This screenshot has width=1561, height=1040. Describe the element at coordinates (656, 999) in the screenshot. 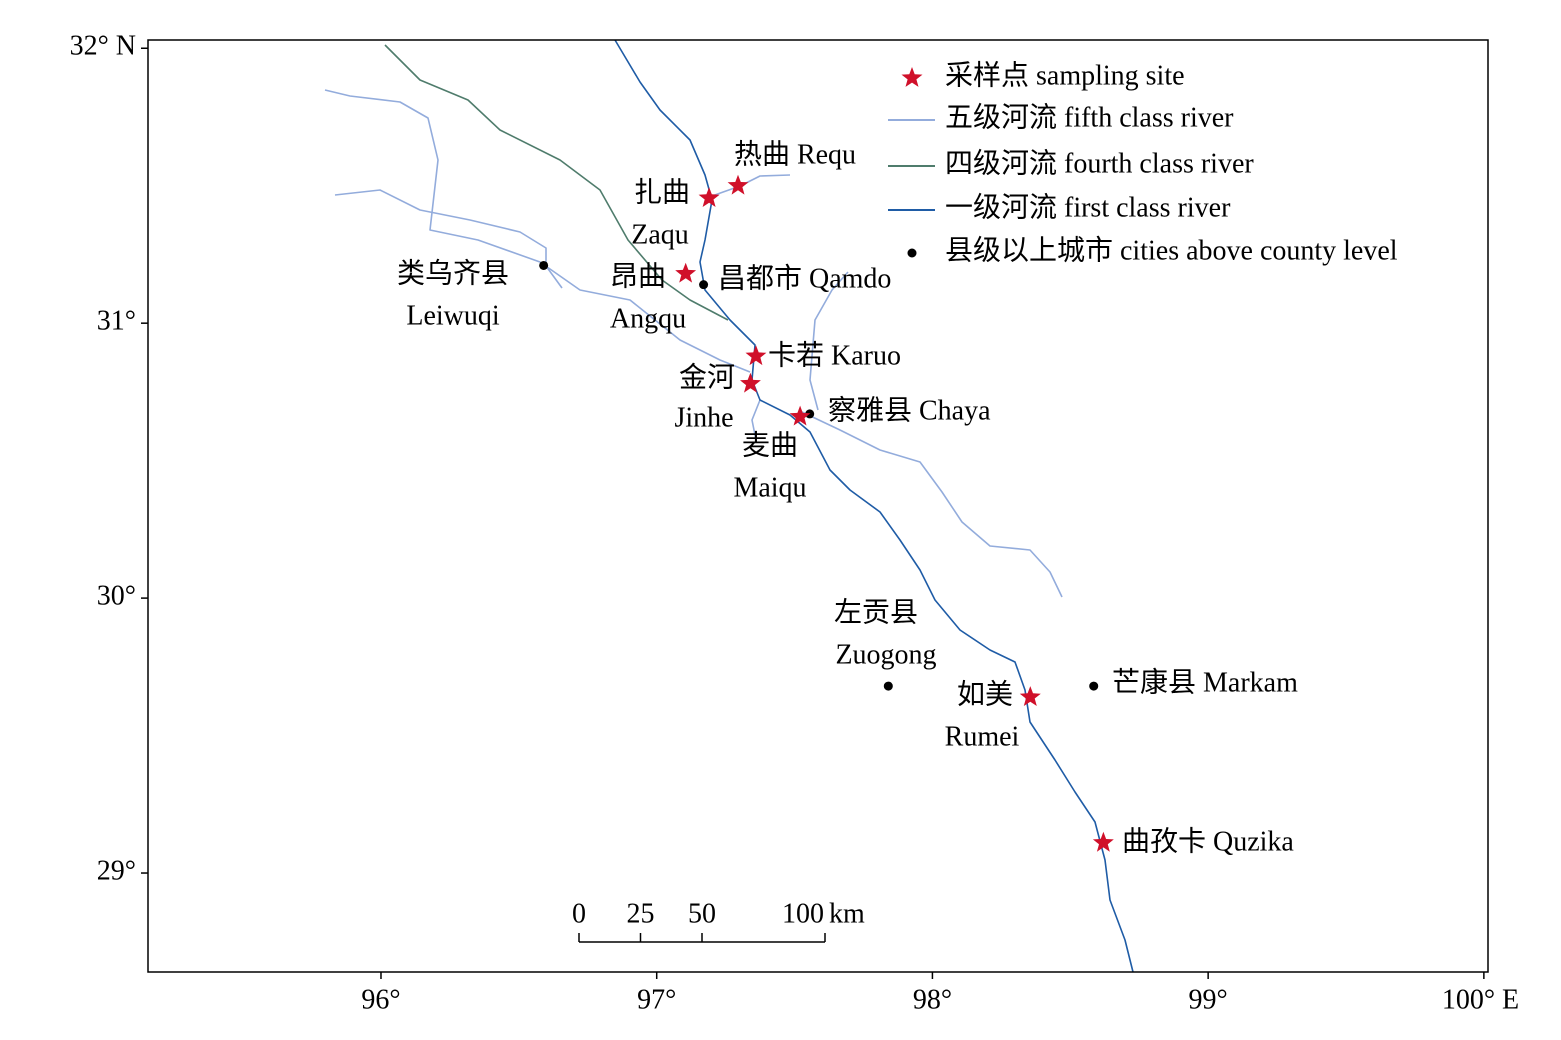

I see `x-tick-label: 97°` at that location.